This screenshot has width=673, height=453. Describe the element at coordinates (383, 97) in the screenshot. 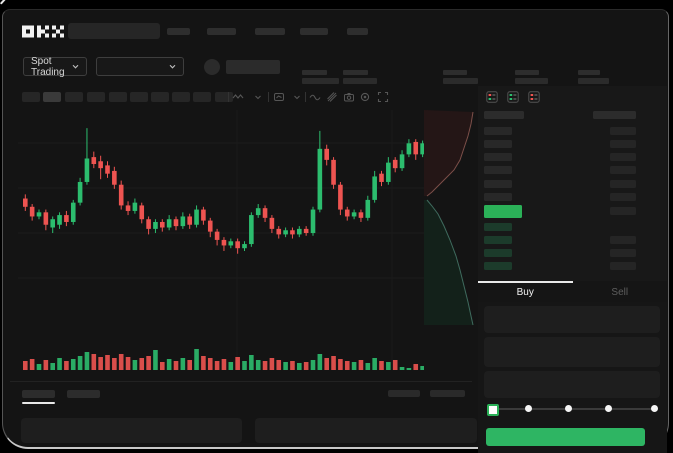

I see `fullscreen-icon` at that location.